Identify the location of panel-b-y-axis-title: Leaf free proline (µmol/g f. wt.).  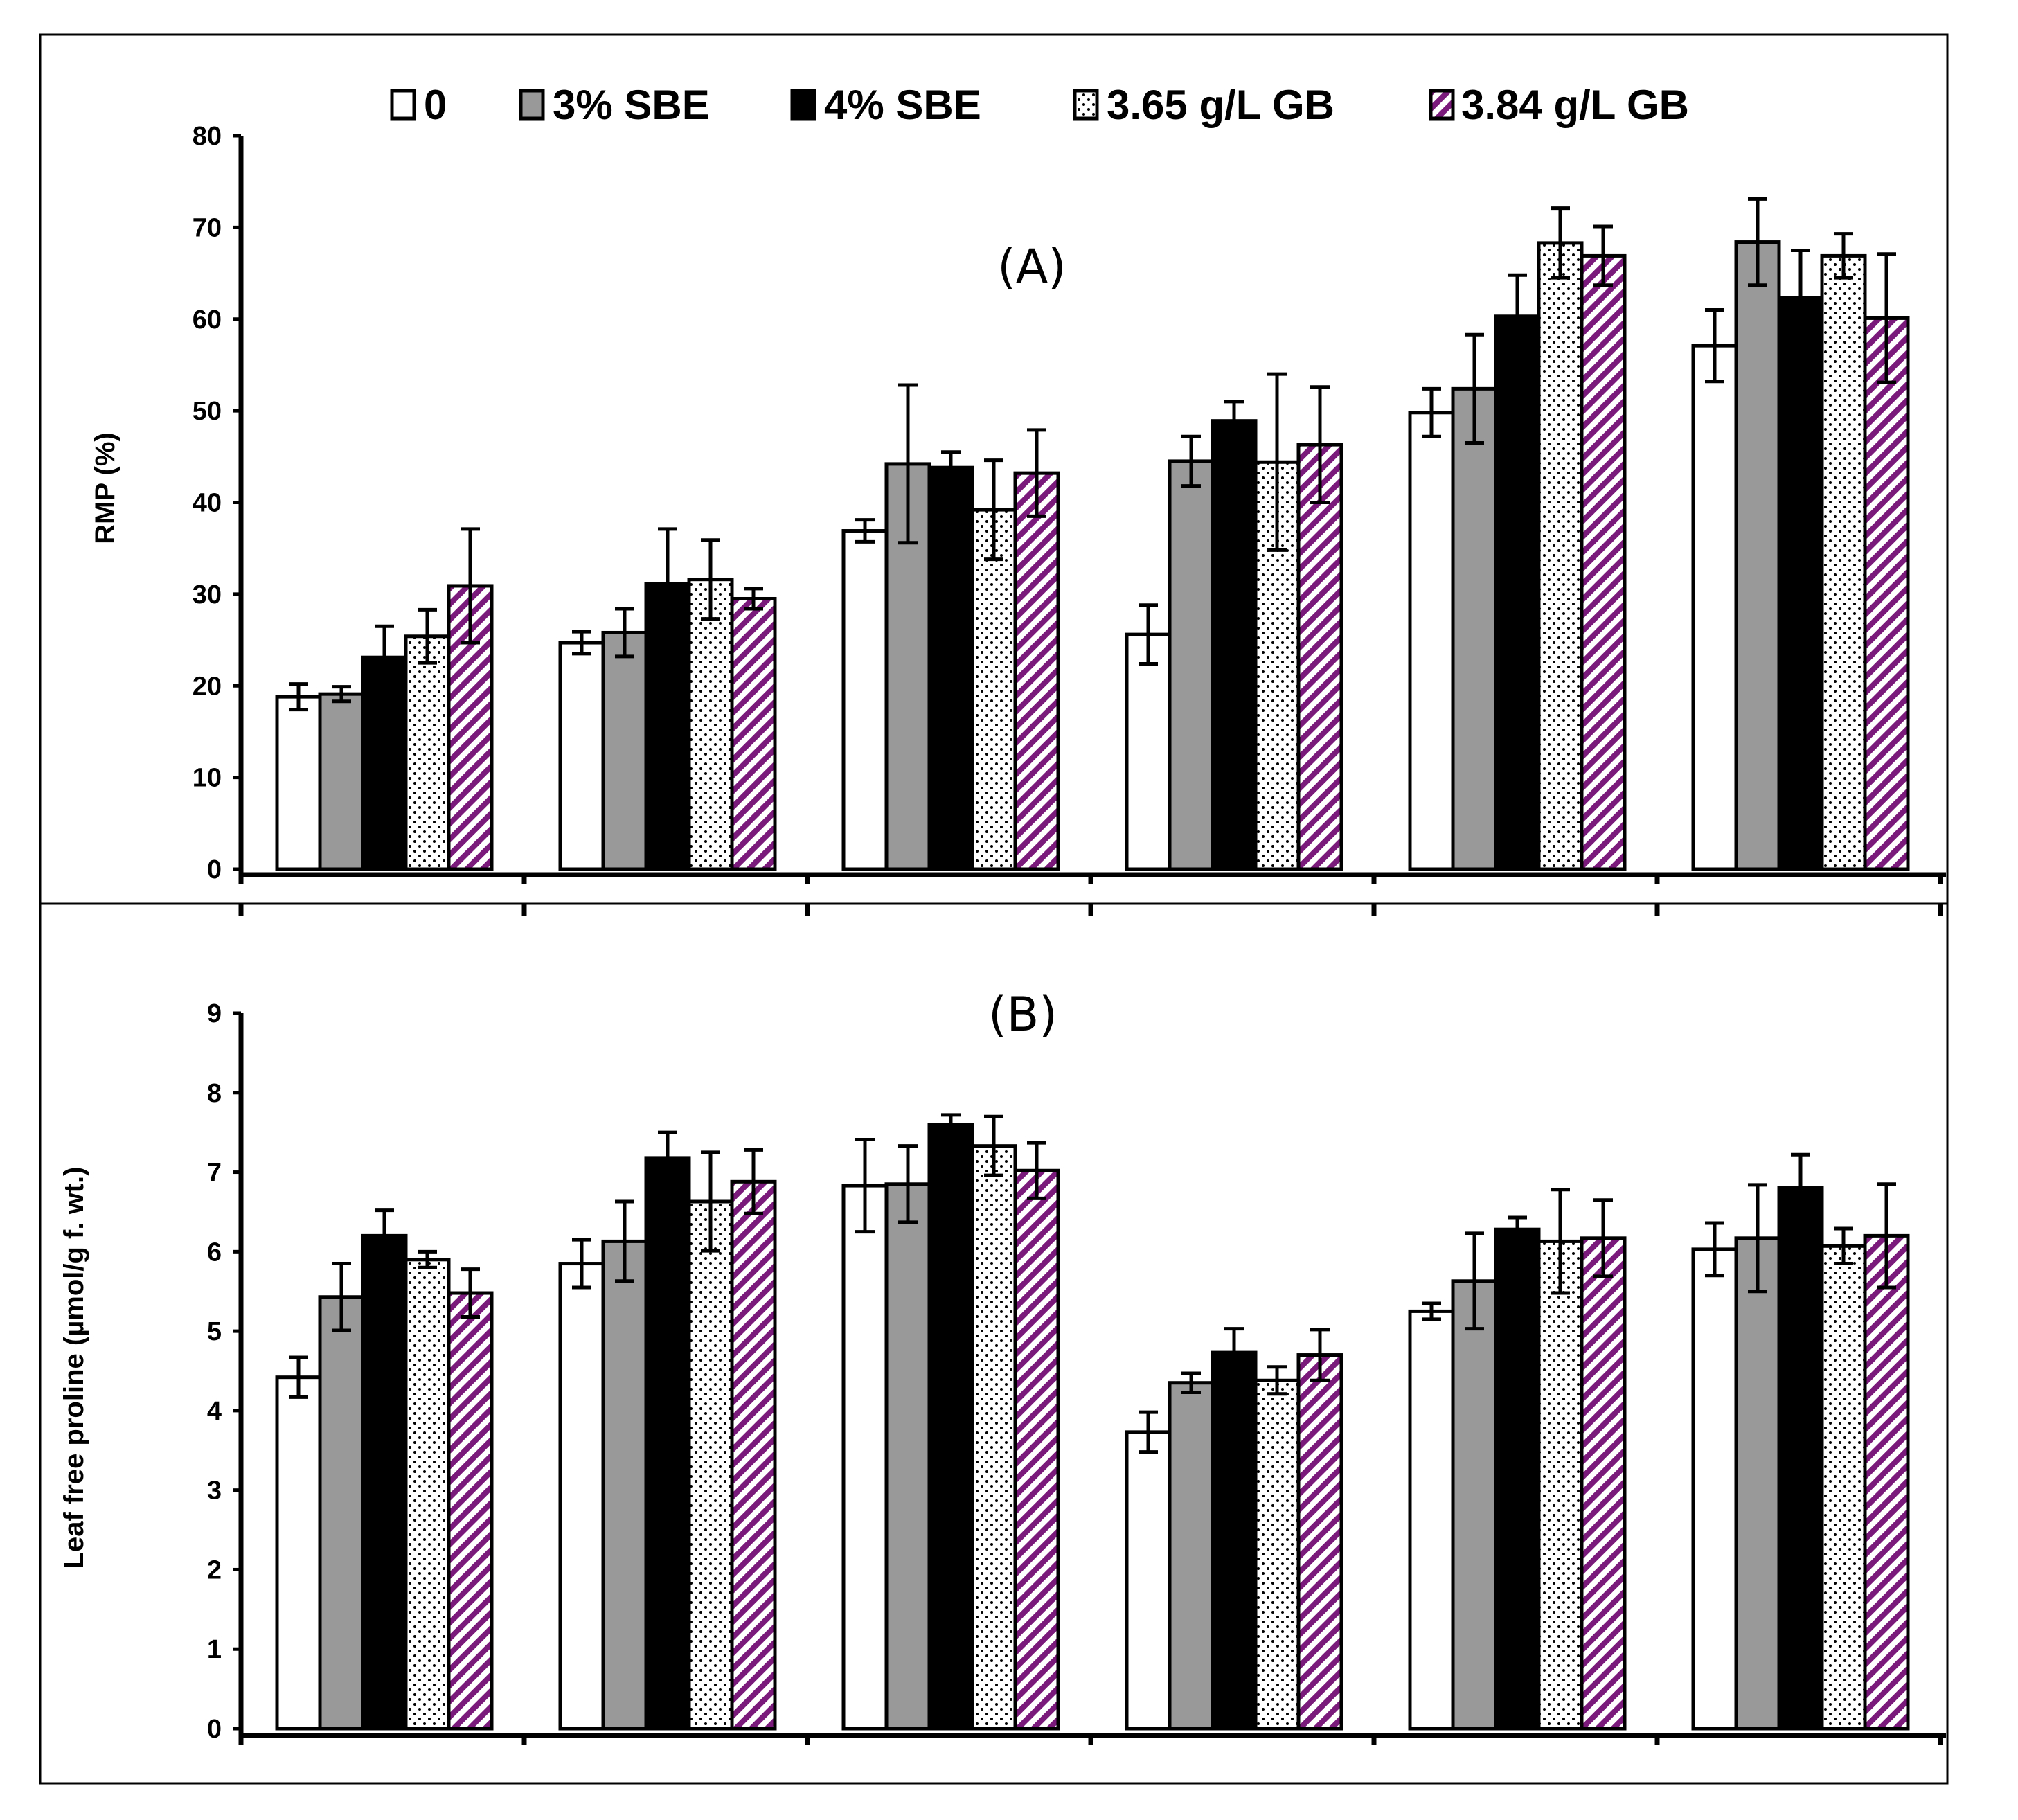
(74, 1368).